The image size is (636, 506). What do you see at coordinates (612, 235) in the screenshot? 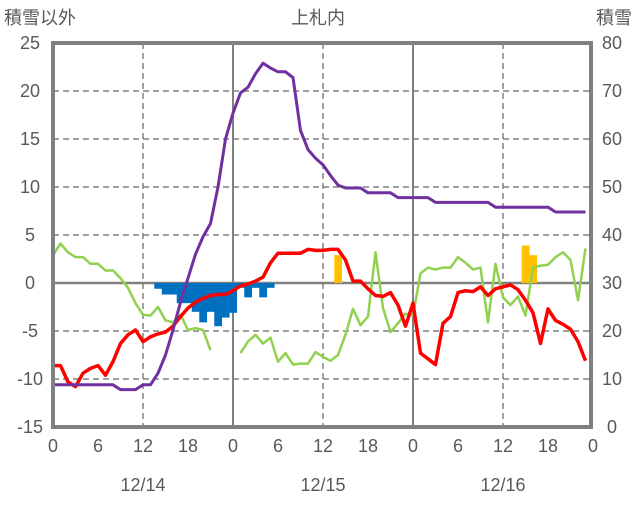
I see `right-tick-label: 40` at bounding box center [612, 235].